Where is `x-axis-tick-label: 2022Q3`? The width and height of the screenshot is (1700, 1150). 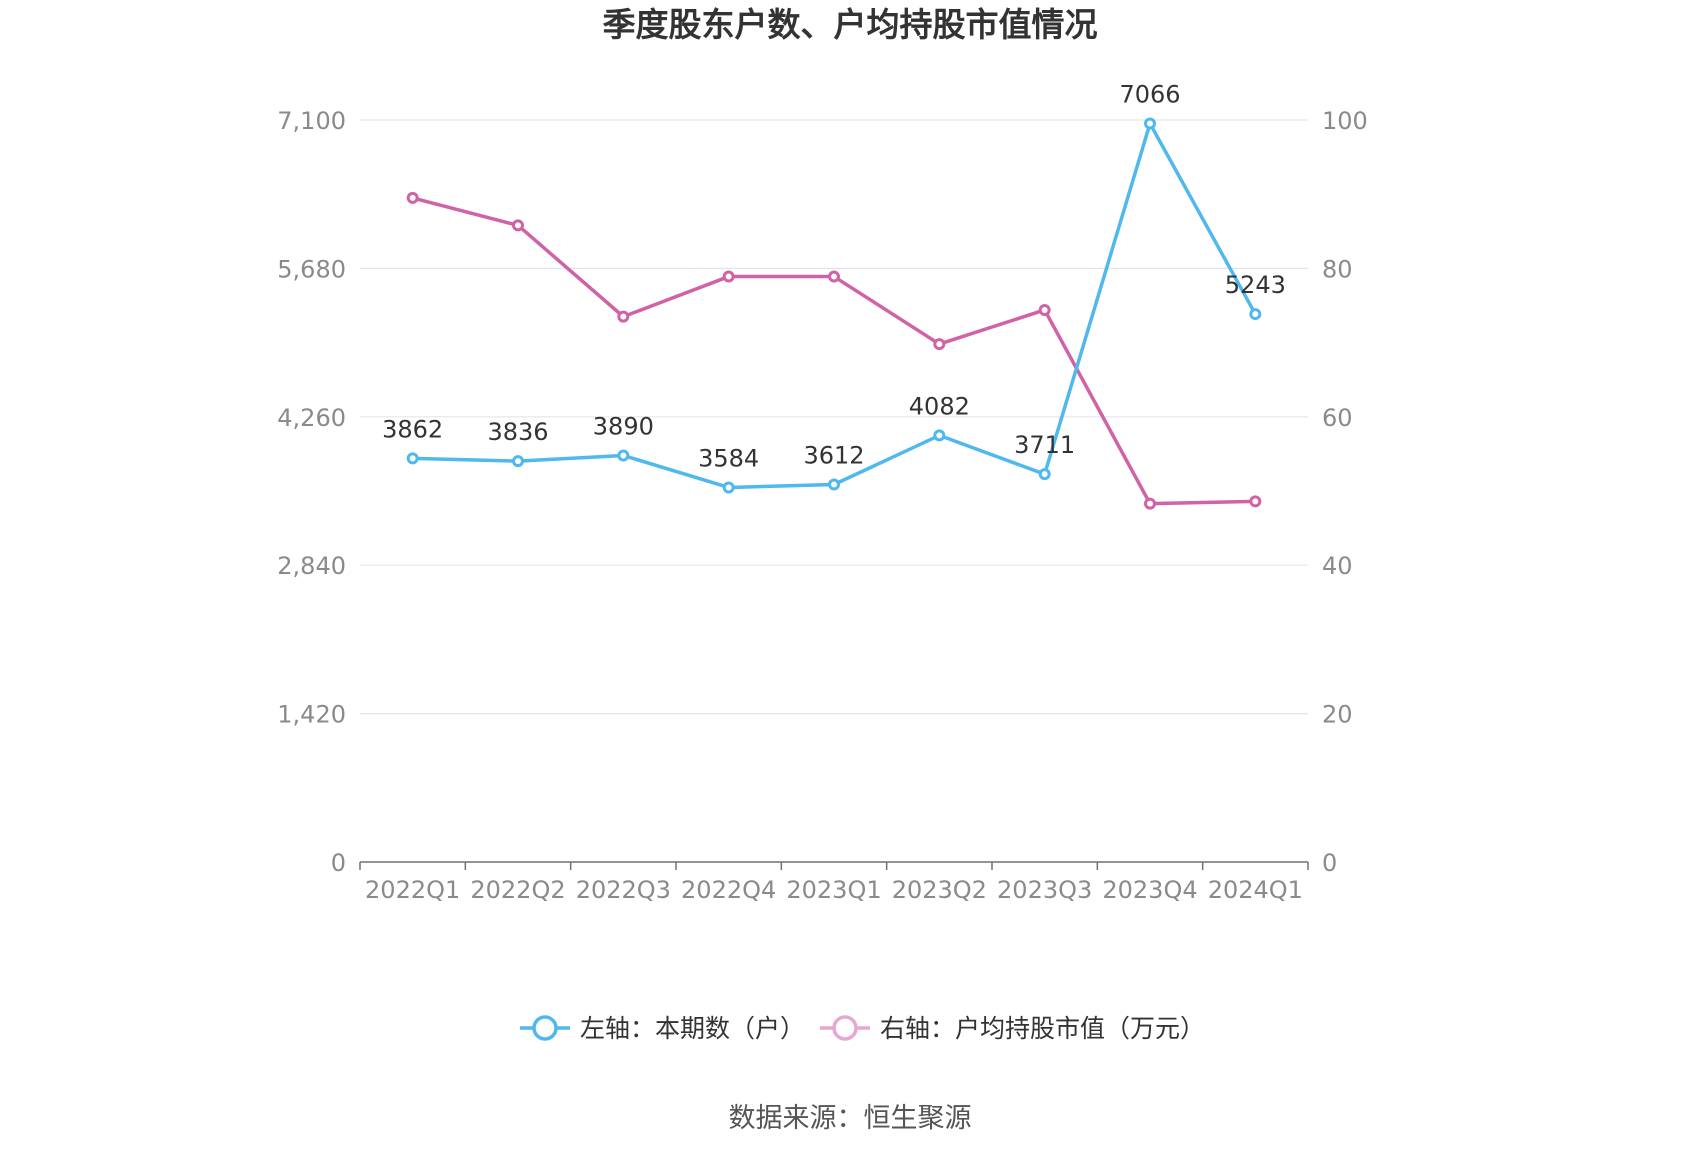 x-axis-tick-label: 2022Q3 is located at coordinates (623, 890).